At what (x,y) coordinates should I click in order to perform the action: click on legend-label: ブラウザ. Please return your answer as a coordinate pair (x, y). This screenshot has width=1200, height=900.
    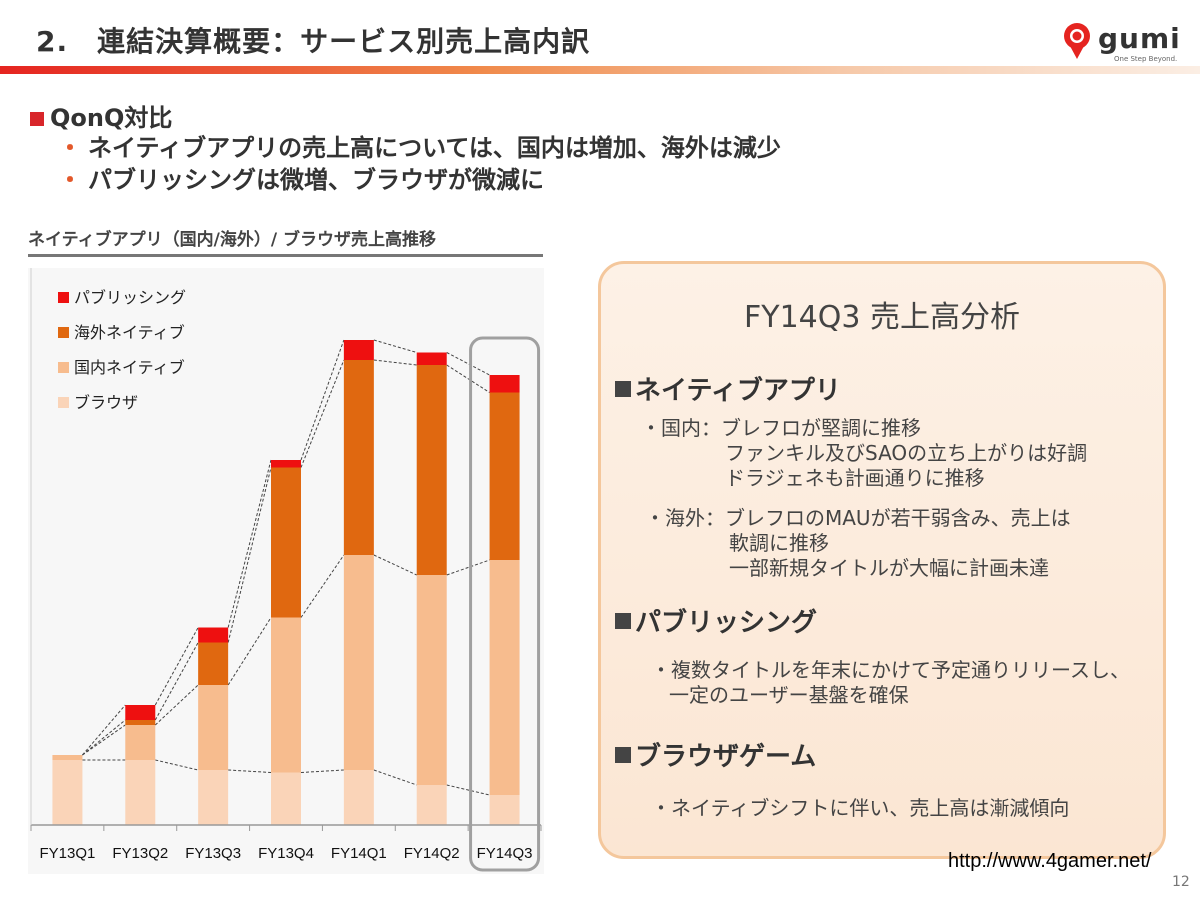
    Looking at the image, I should click on (106, 402).